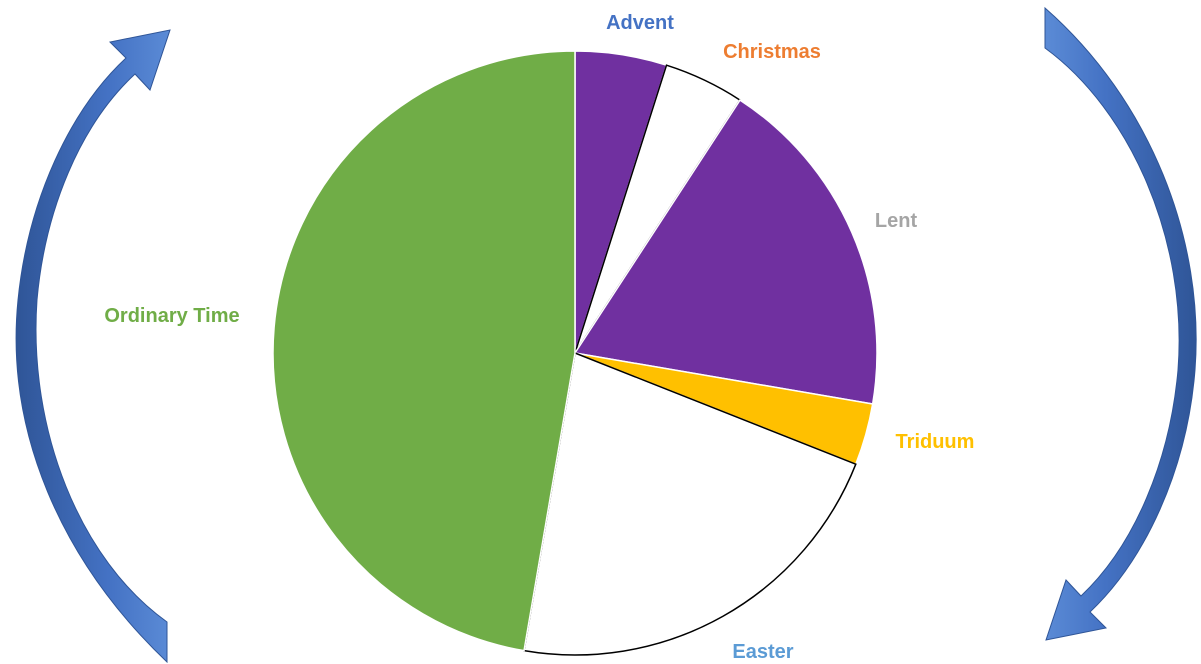 The width and height of the screenshot is (1201, 664). Describe the element at coordinates (93, 346) in the screenshot. I see `curved-arrow-up-icon` at that location.